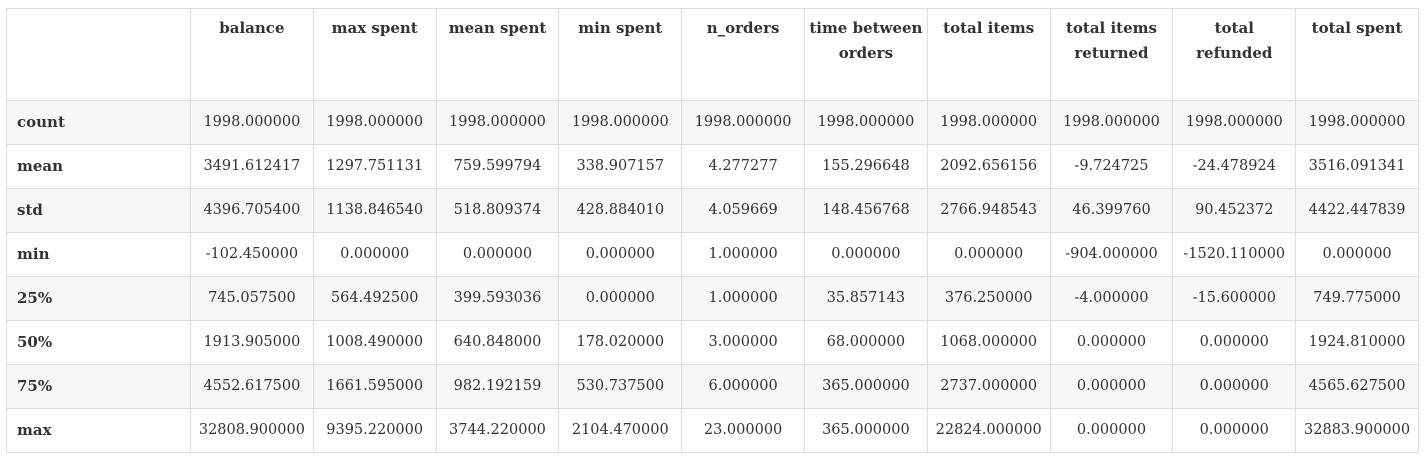 The height and width of the screenshot is (464, 1426). Describe the element at coordinates (1234, 54) in the screenshot. I see `column-header: total refunded` at that location.